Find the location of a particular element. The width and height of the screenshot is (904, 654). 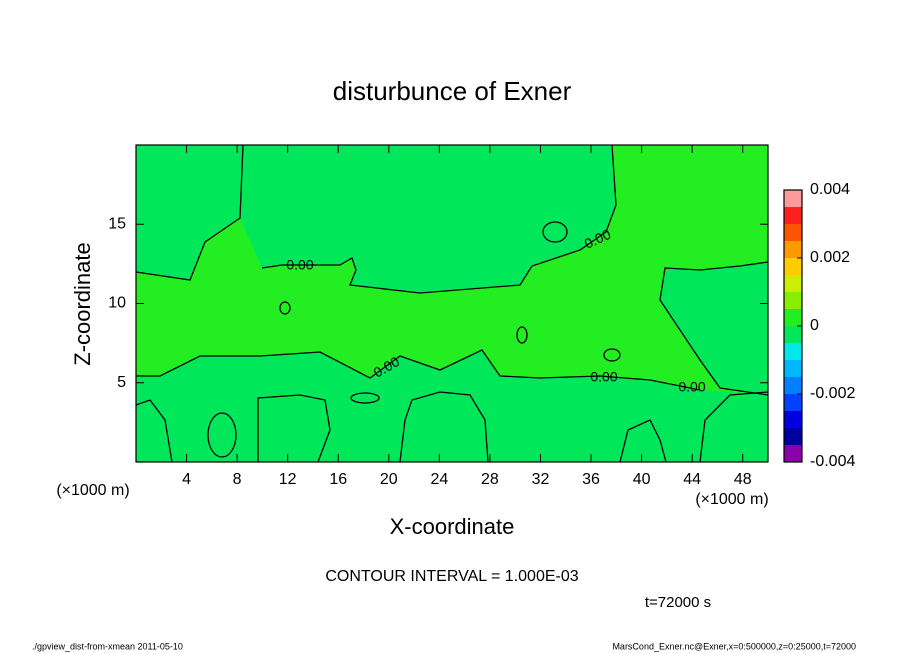

x-tick-label: 28 is located at coordinates (490, 479).